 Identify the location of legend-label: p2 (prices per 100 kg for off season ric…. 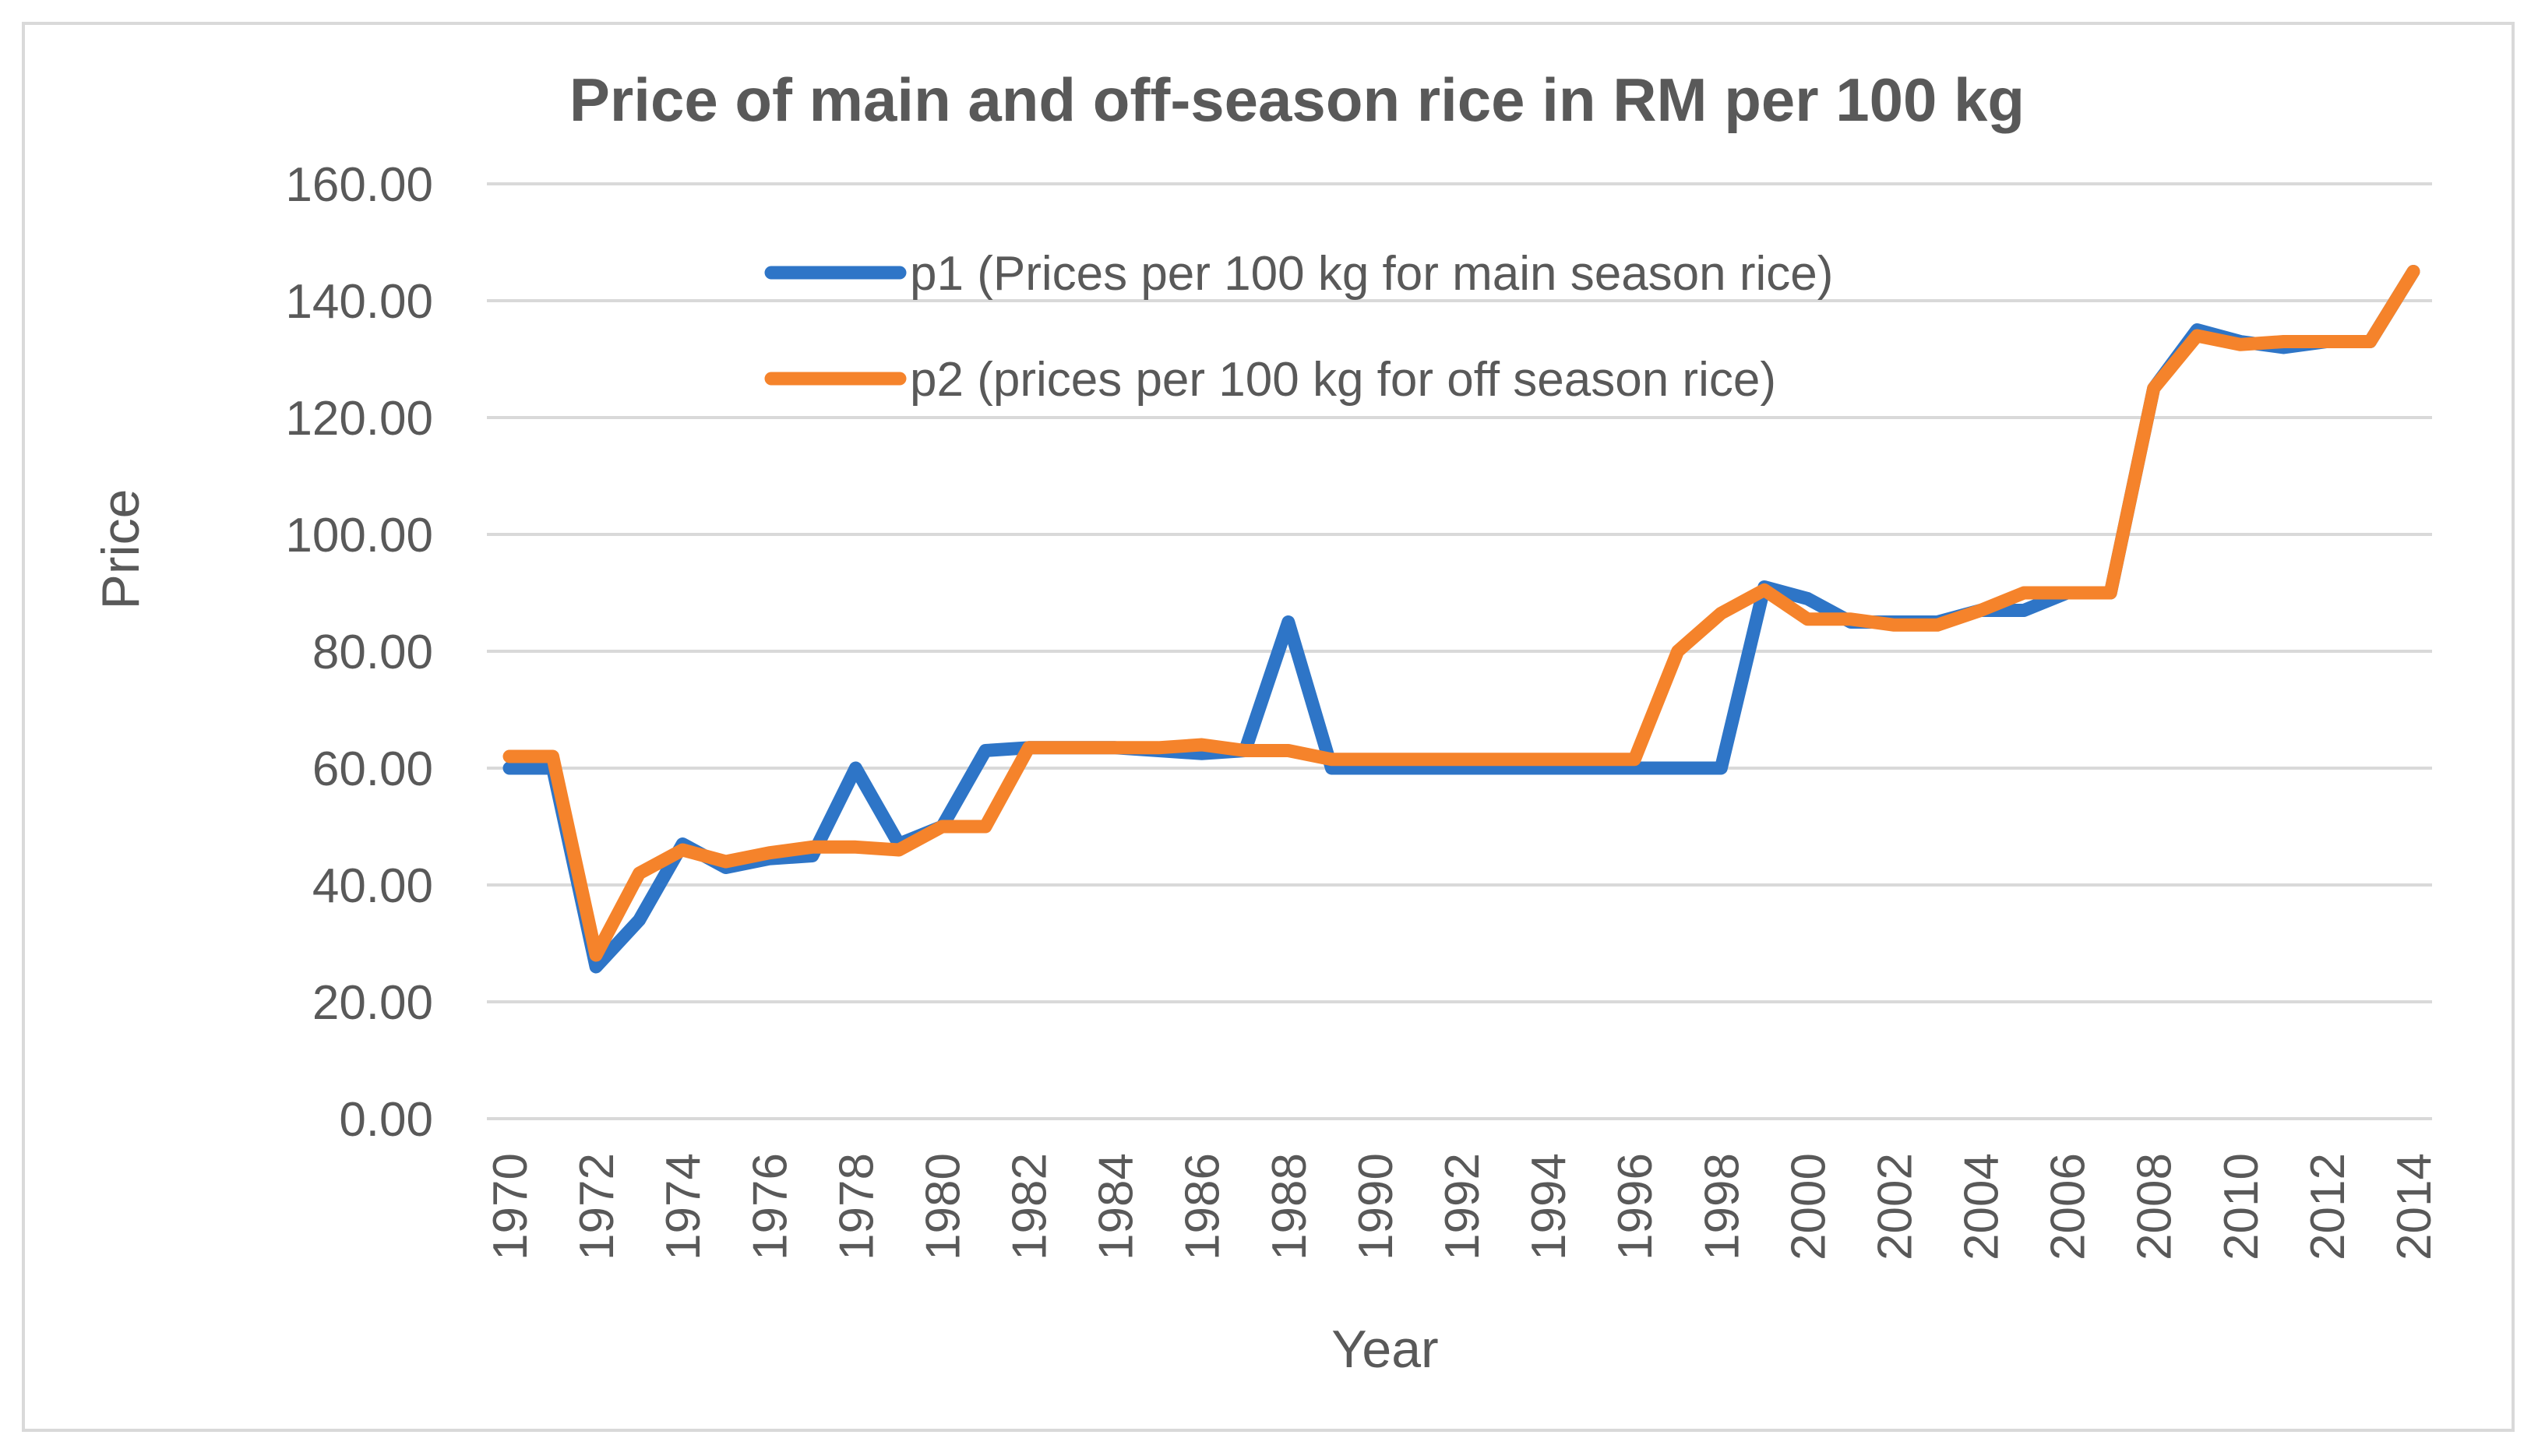
(1343, 380).